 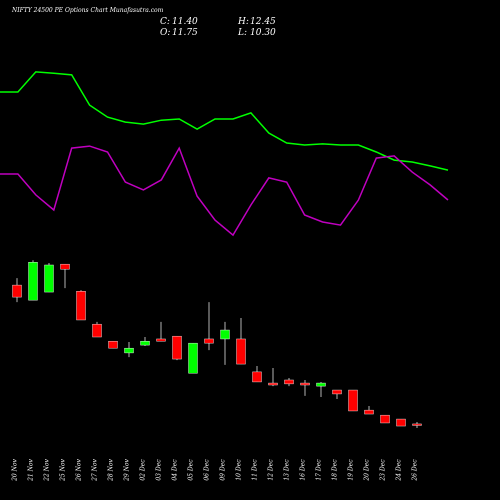 What do you see at coordinates (63, 469) in the screenshot?
I see `x-tick-label: 25 Nov` at bounding box center [63, 469].